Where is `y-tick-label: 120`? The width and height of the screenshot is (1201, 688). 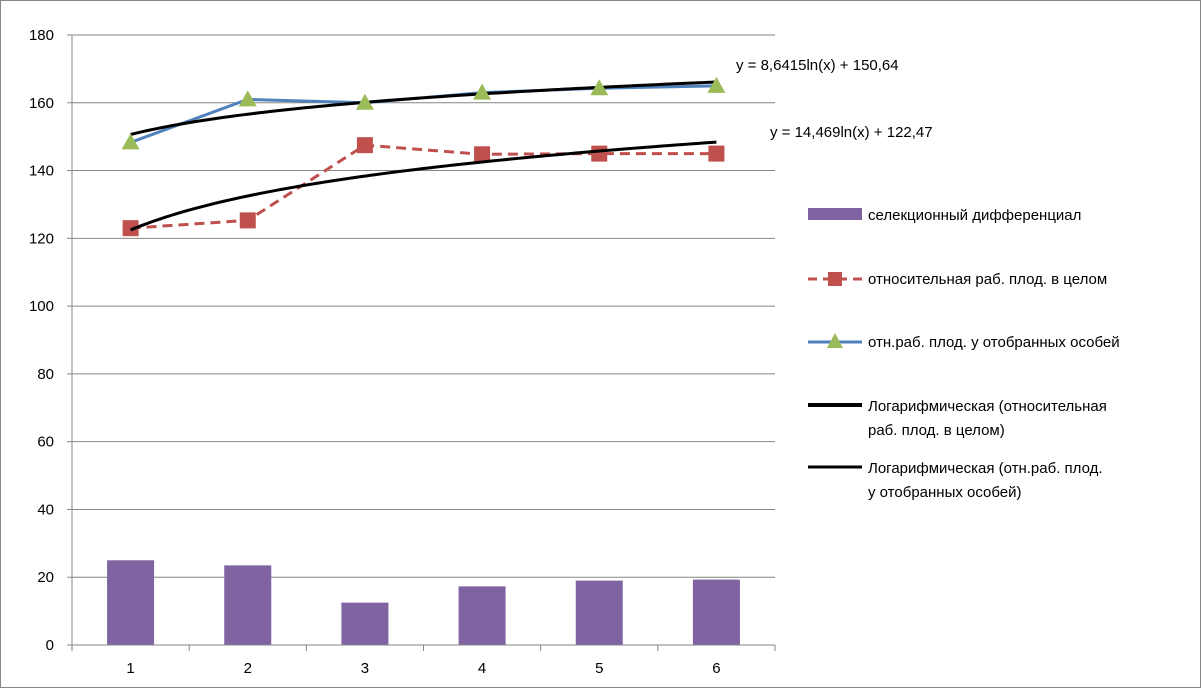
y-tick-label: 120 is located at coordinates (41, 238).